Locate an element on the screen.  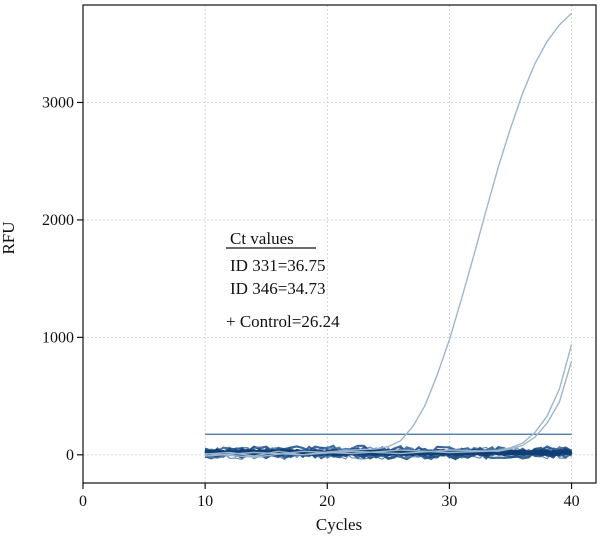
y-axis-ticks: 0 1000 2000 3000 is located at coordinates (62, 279).